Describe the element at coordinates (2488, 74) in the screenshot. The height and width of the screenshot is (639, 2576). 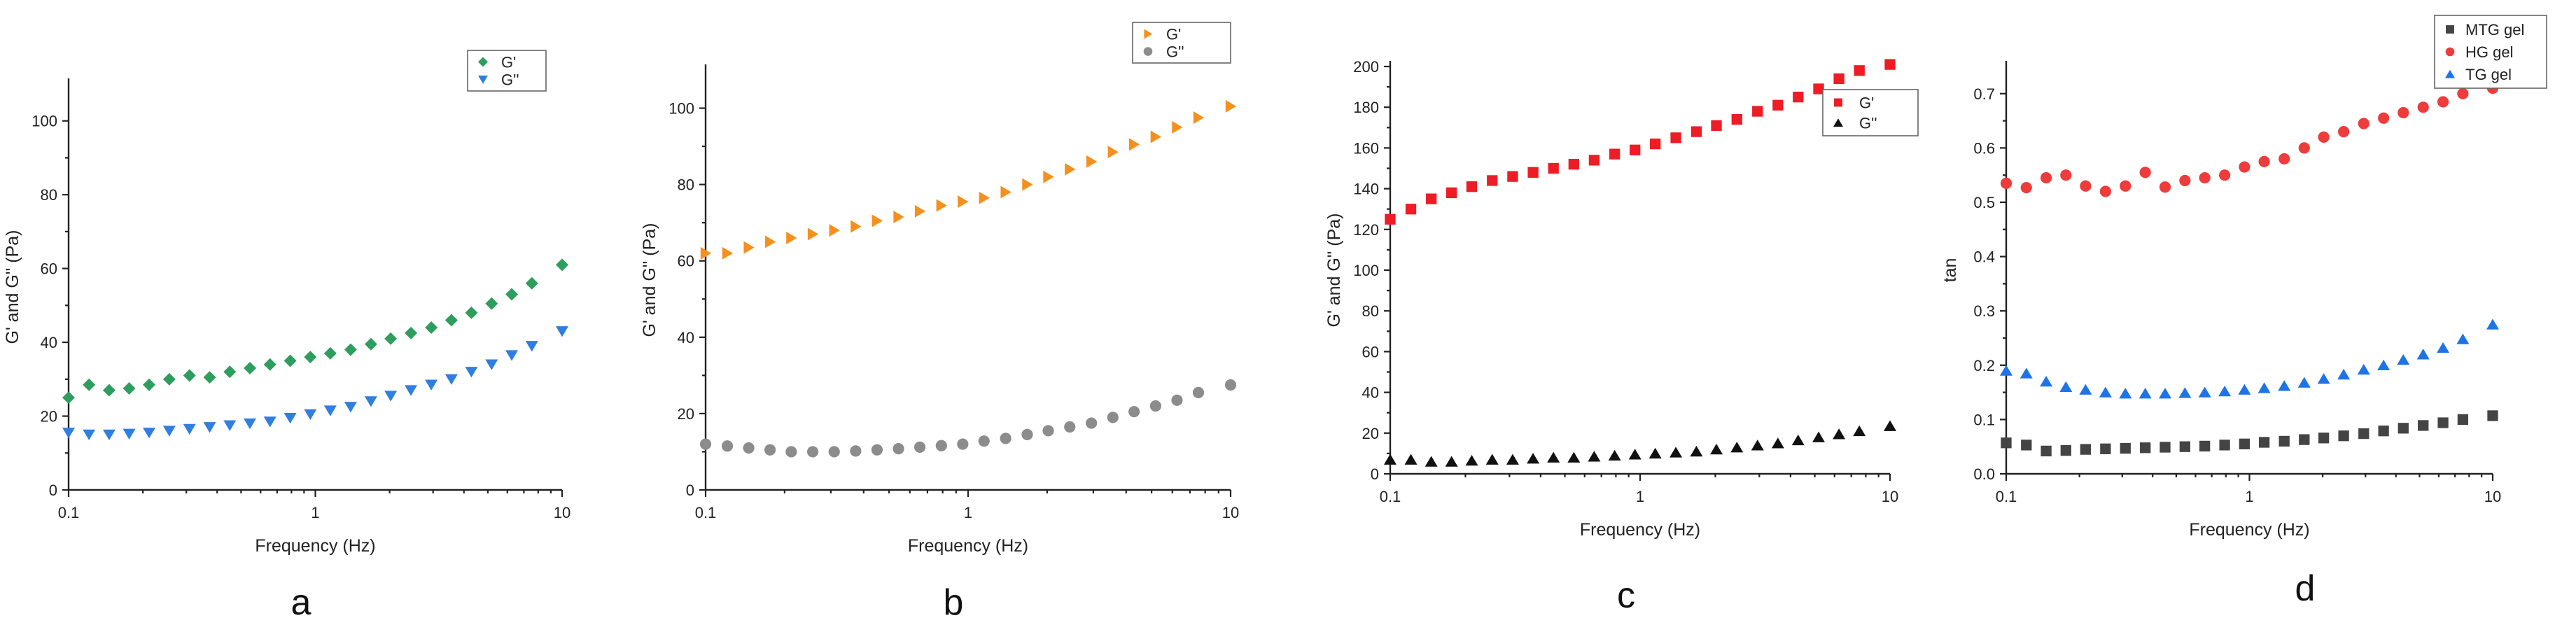
I see `legend-label: TG gel` at that location.